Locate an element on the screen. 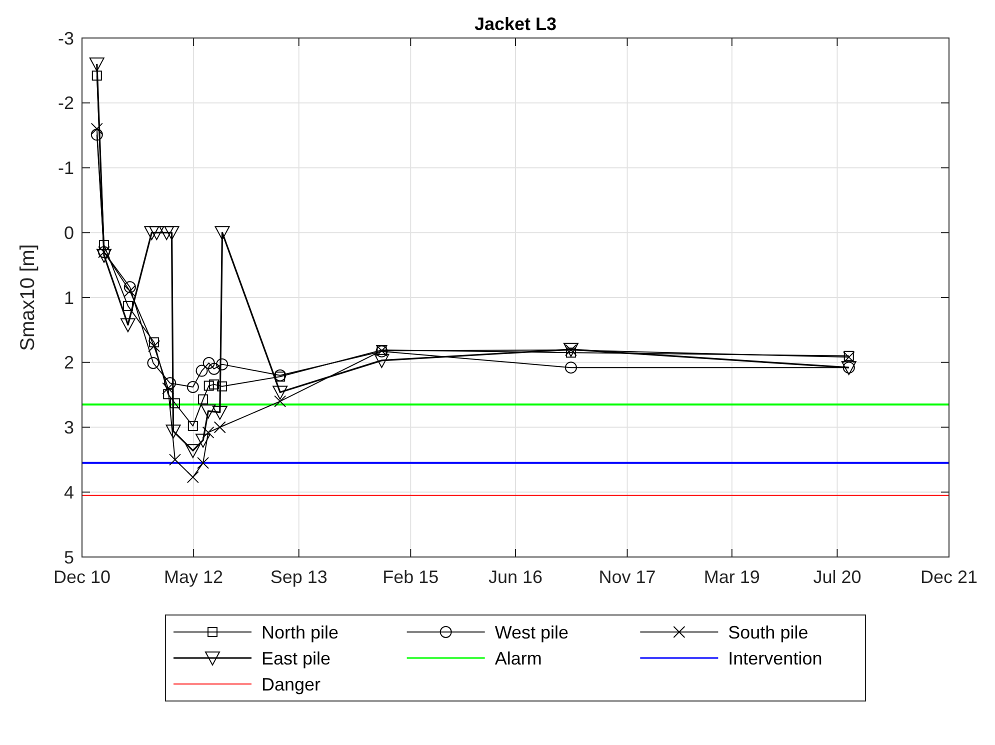 This screenshot has height=745, width=995. x-tick-label: Jun 16 is located at coordinates (515, 577).